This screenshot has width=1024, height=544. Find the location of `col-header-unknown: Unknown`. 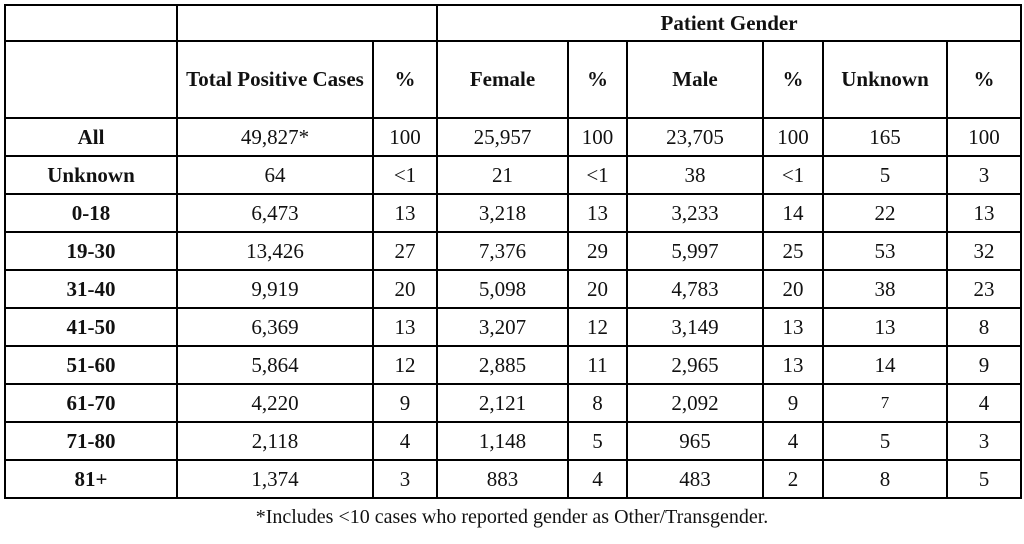

col-header-unknown: Unknown is located at coordinates (885, 79).